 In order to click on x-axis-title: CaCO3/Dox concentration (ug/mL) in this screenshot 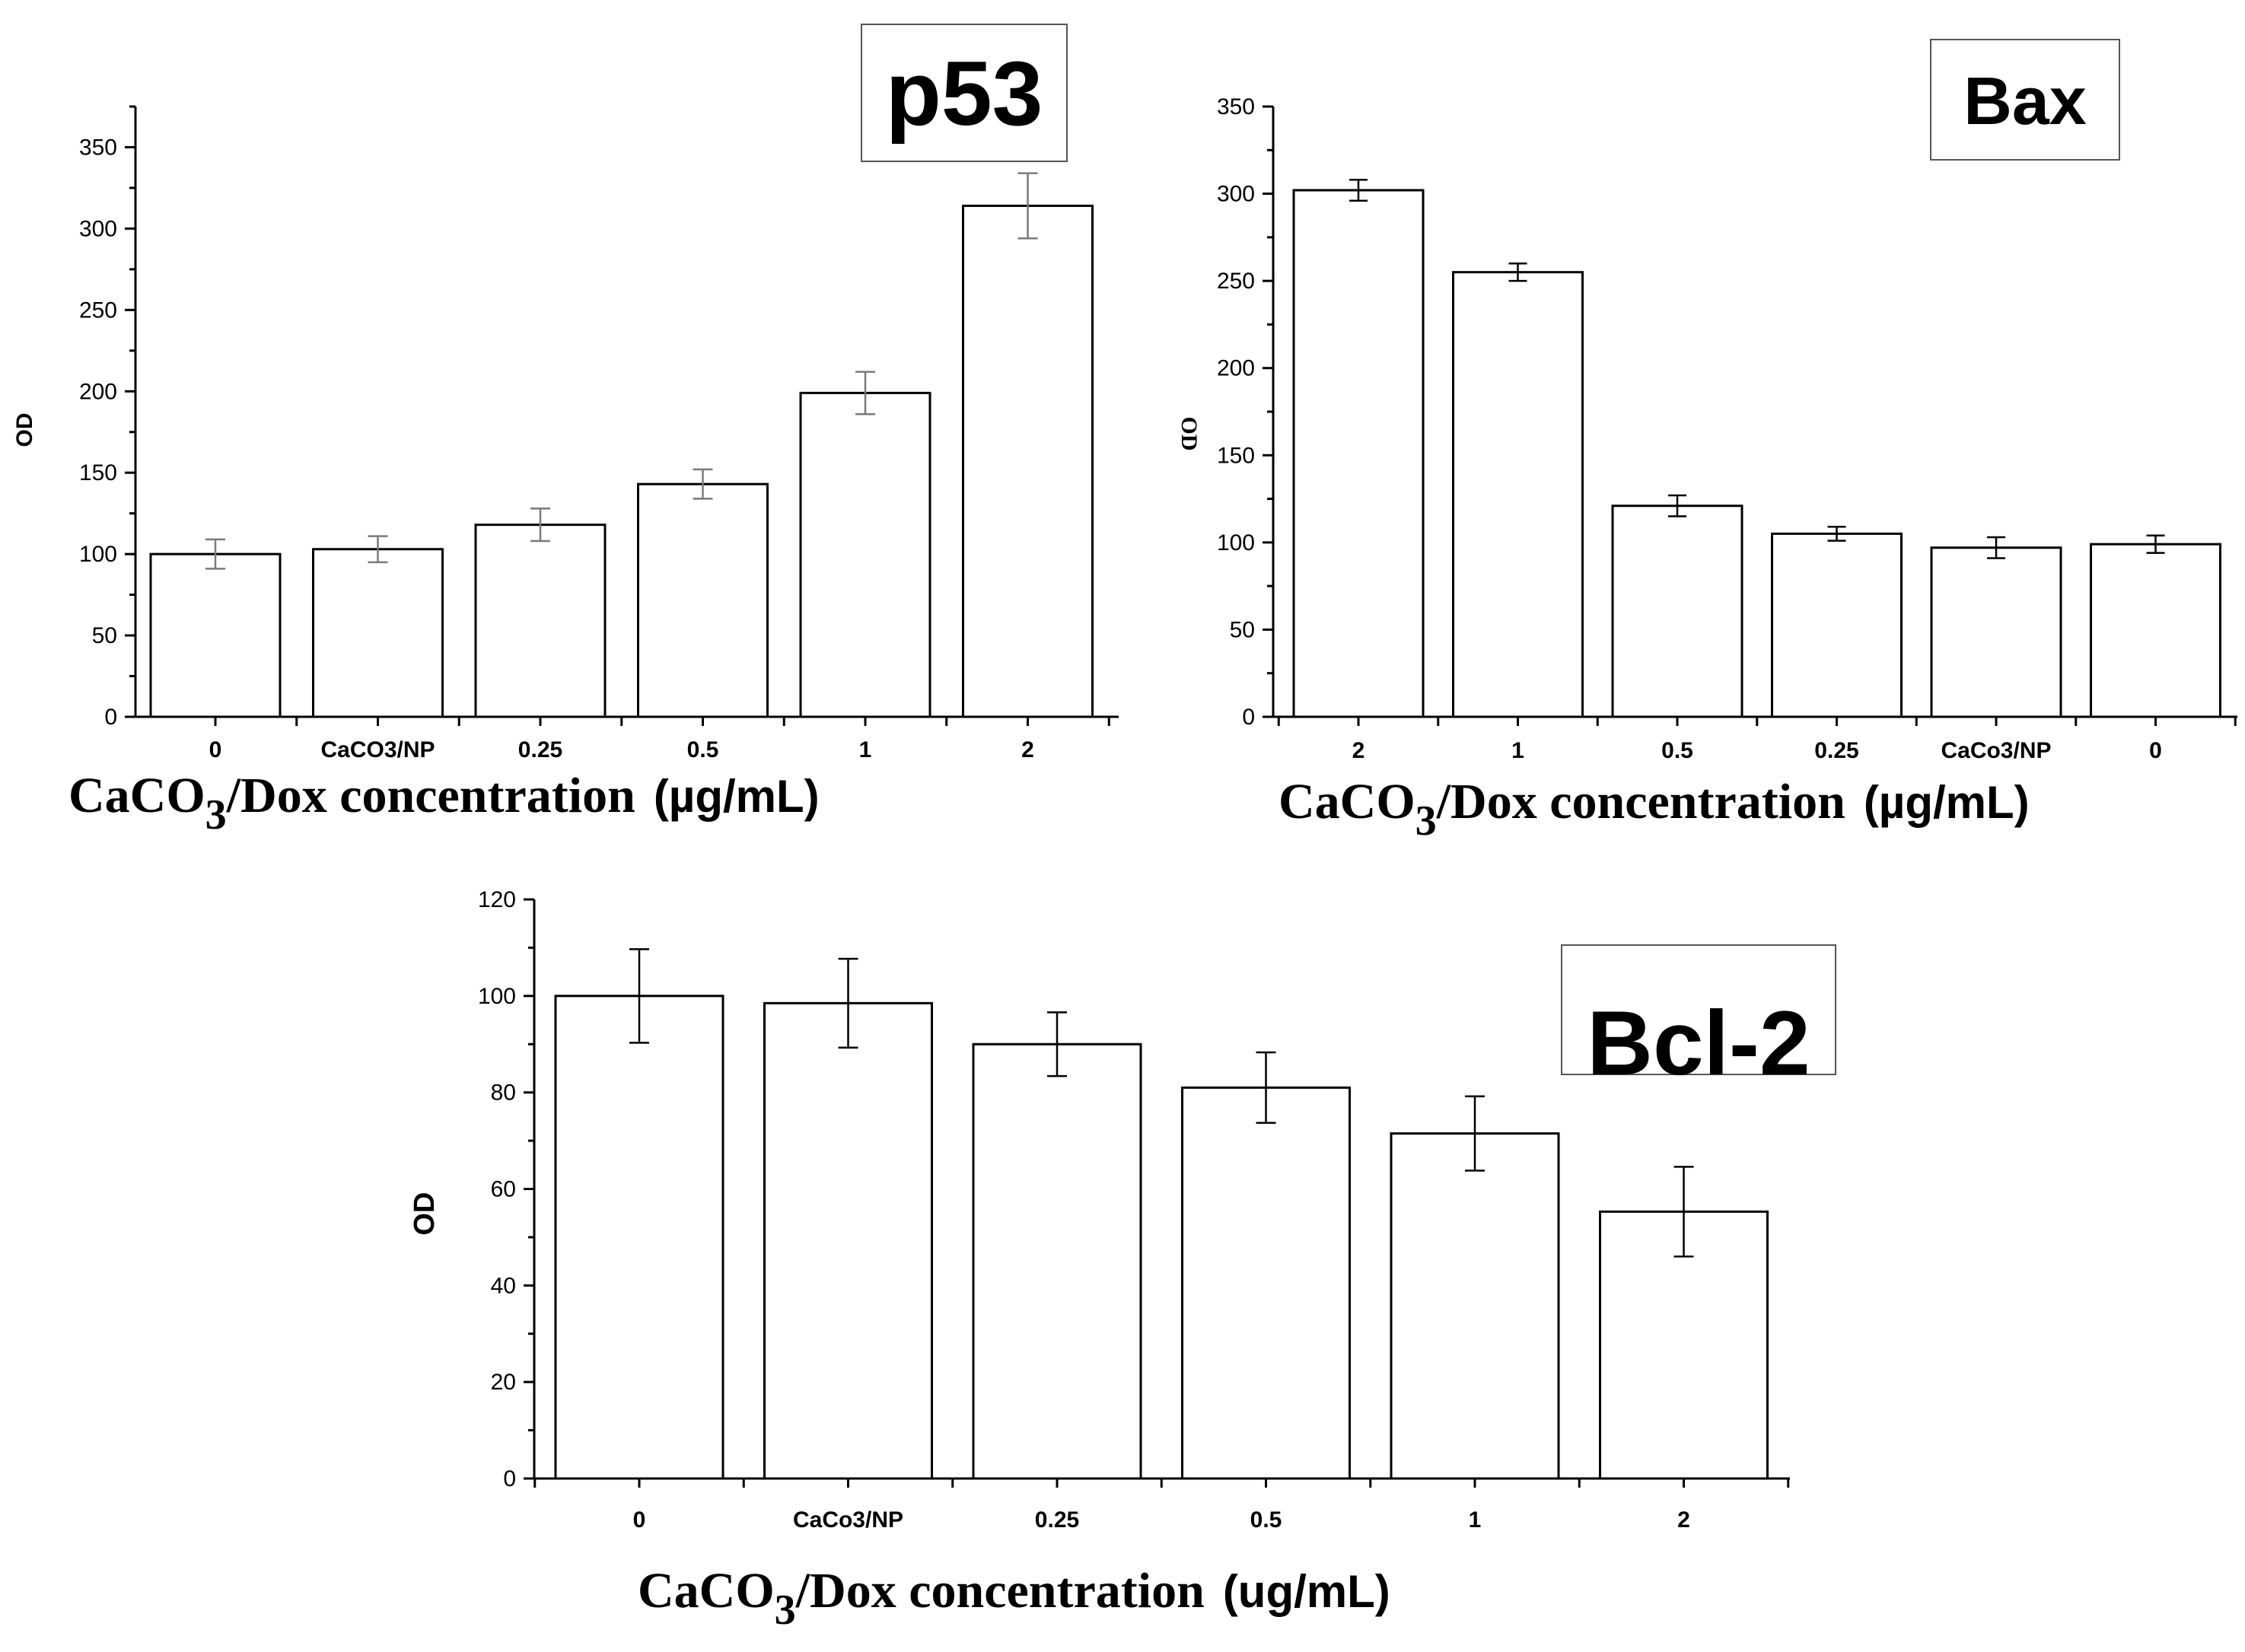, I will do `click(1014, 1598)`.